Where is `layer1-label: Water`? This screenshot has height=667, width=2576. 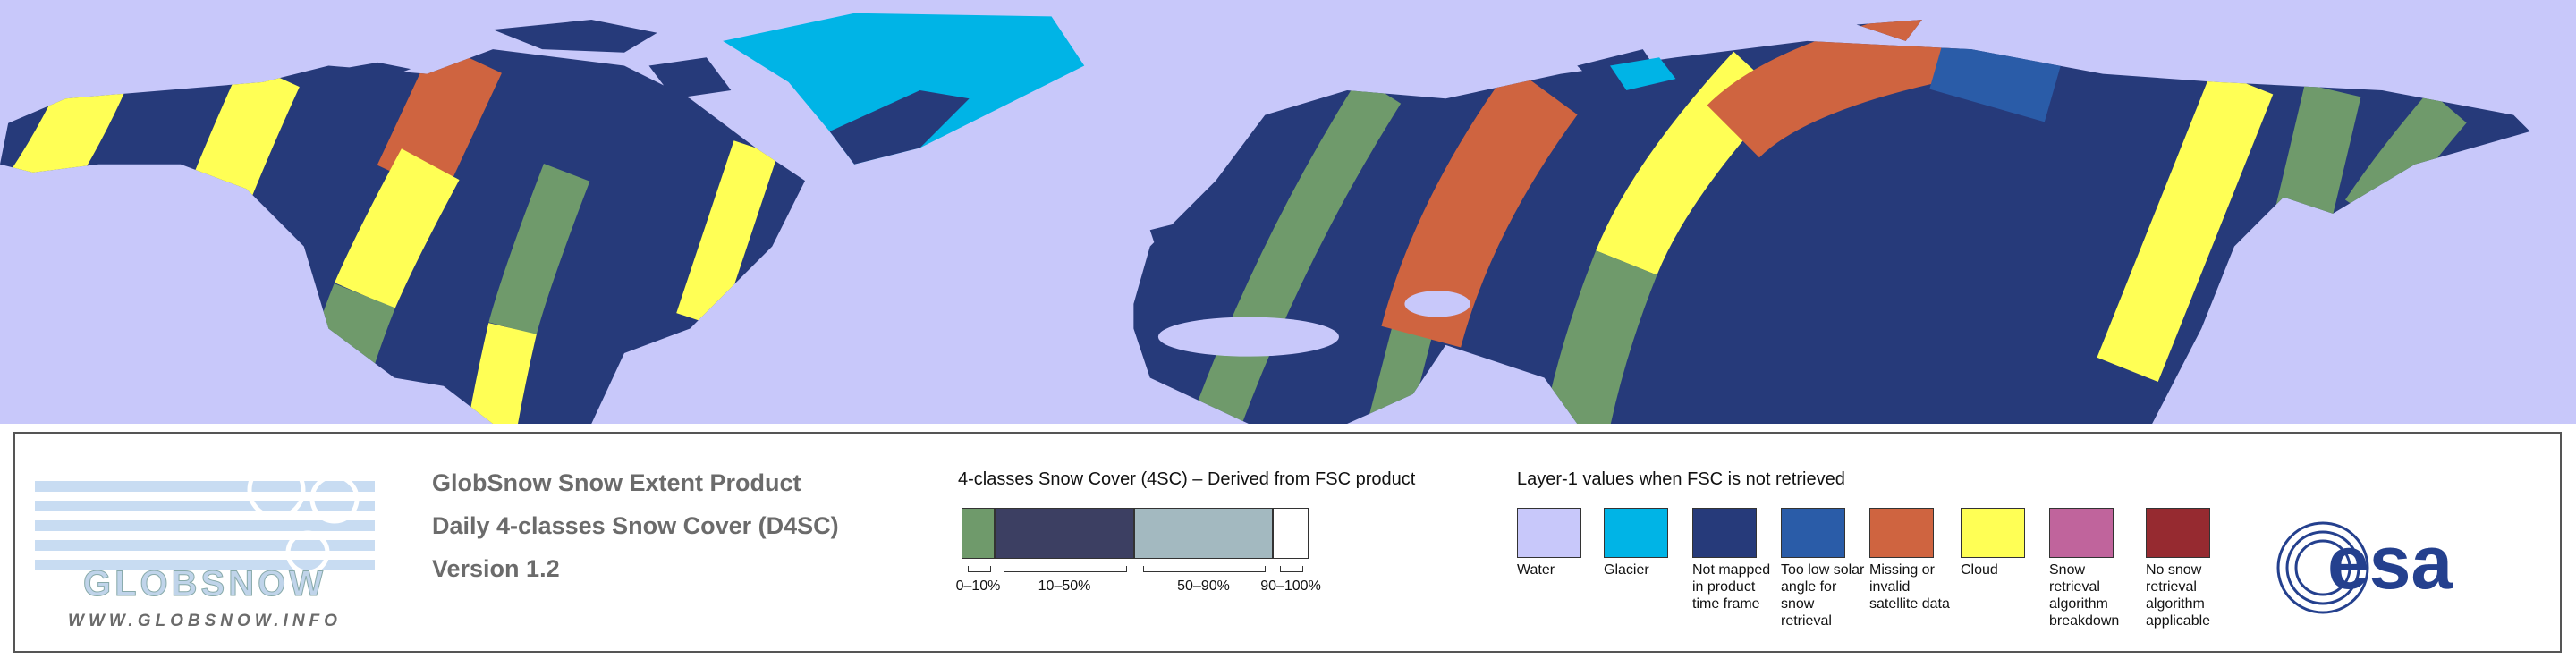
layer1-label: Water is located at coordinates (1536, 570).